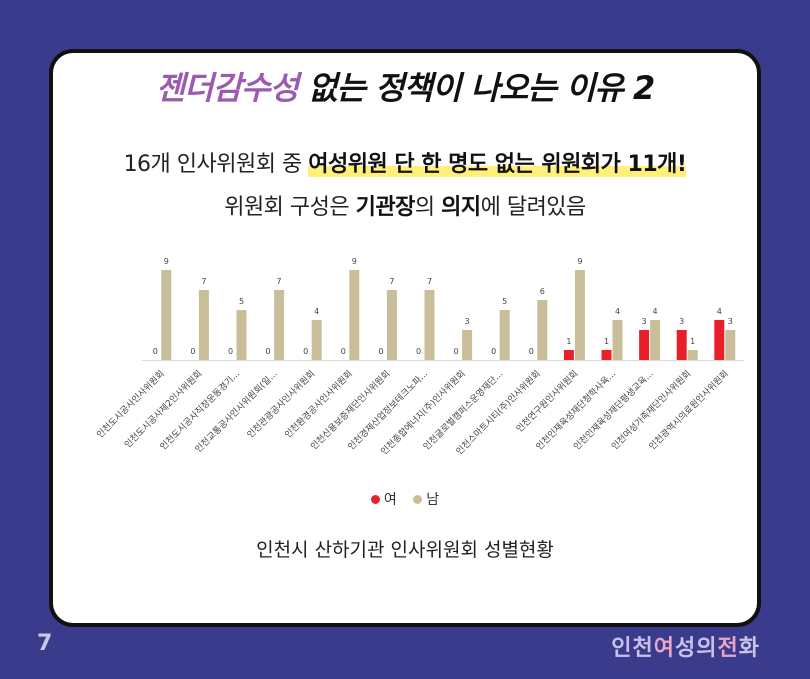  What do you see at coordinates (547, 401) in the screenshot?
I see `category-label-11: 인천연구원인사위원회` at bounding box center [547, 401].